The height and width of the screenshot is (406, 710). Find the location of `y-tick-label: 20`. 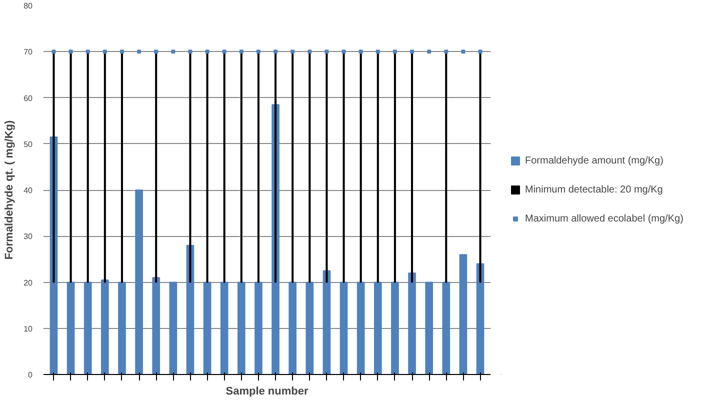

y-tick-label: 20 is located at coordinates (29, 283).